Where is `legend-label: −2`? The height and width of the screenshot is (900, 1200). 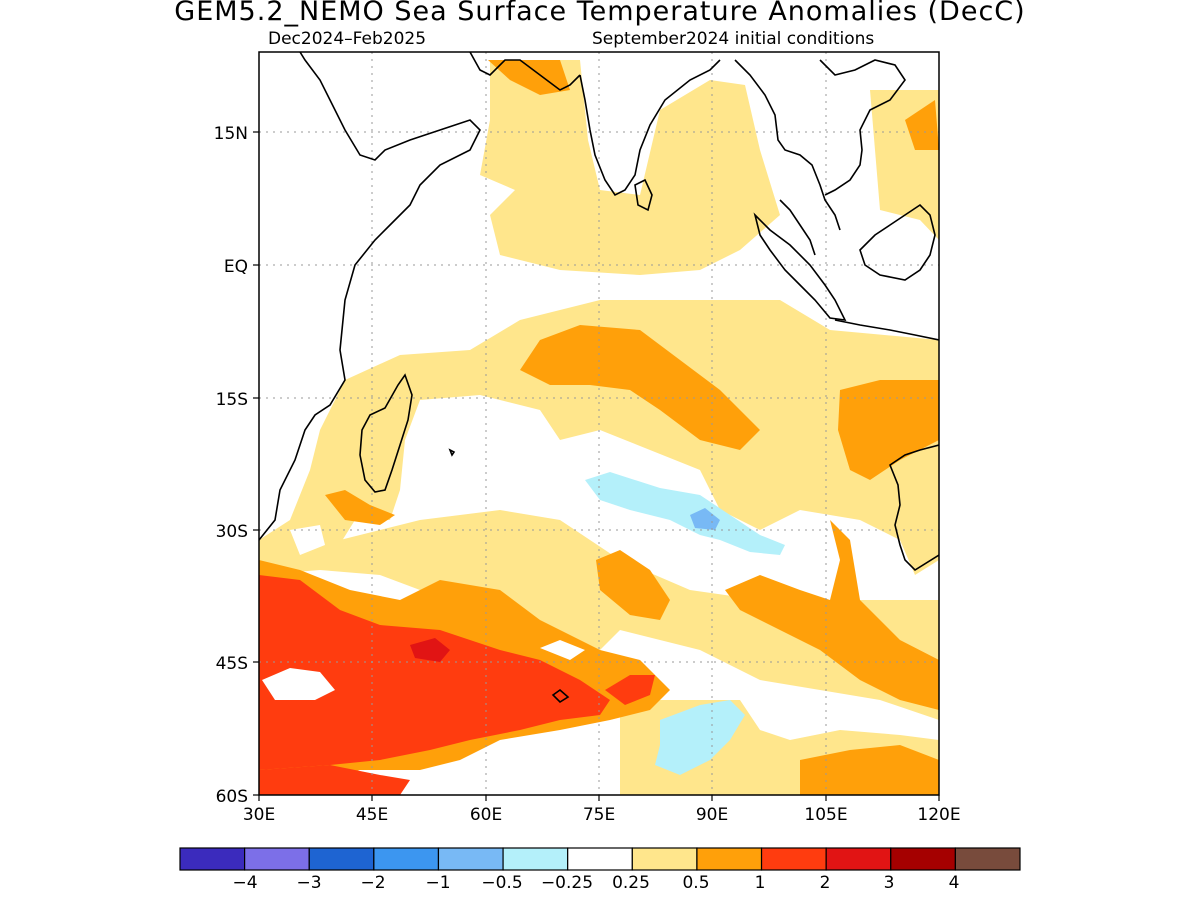
legend-label: −2 is located at coordinates (372, 883).